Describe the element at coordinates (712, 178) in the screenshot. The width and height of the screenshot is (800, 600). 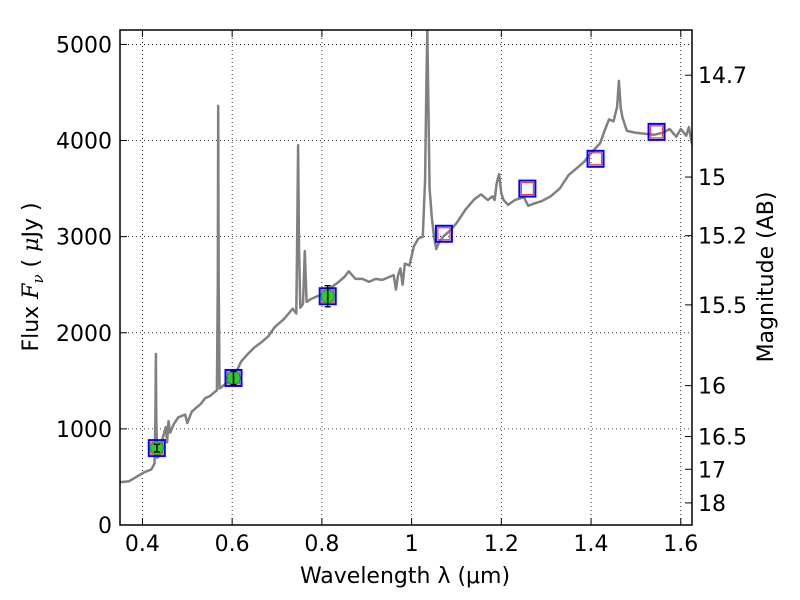
I see `y2-tick-label: 15` at that location.